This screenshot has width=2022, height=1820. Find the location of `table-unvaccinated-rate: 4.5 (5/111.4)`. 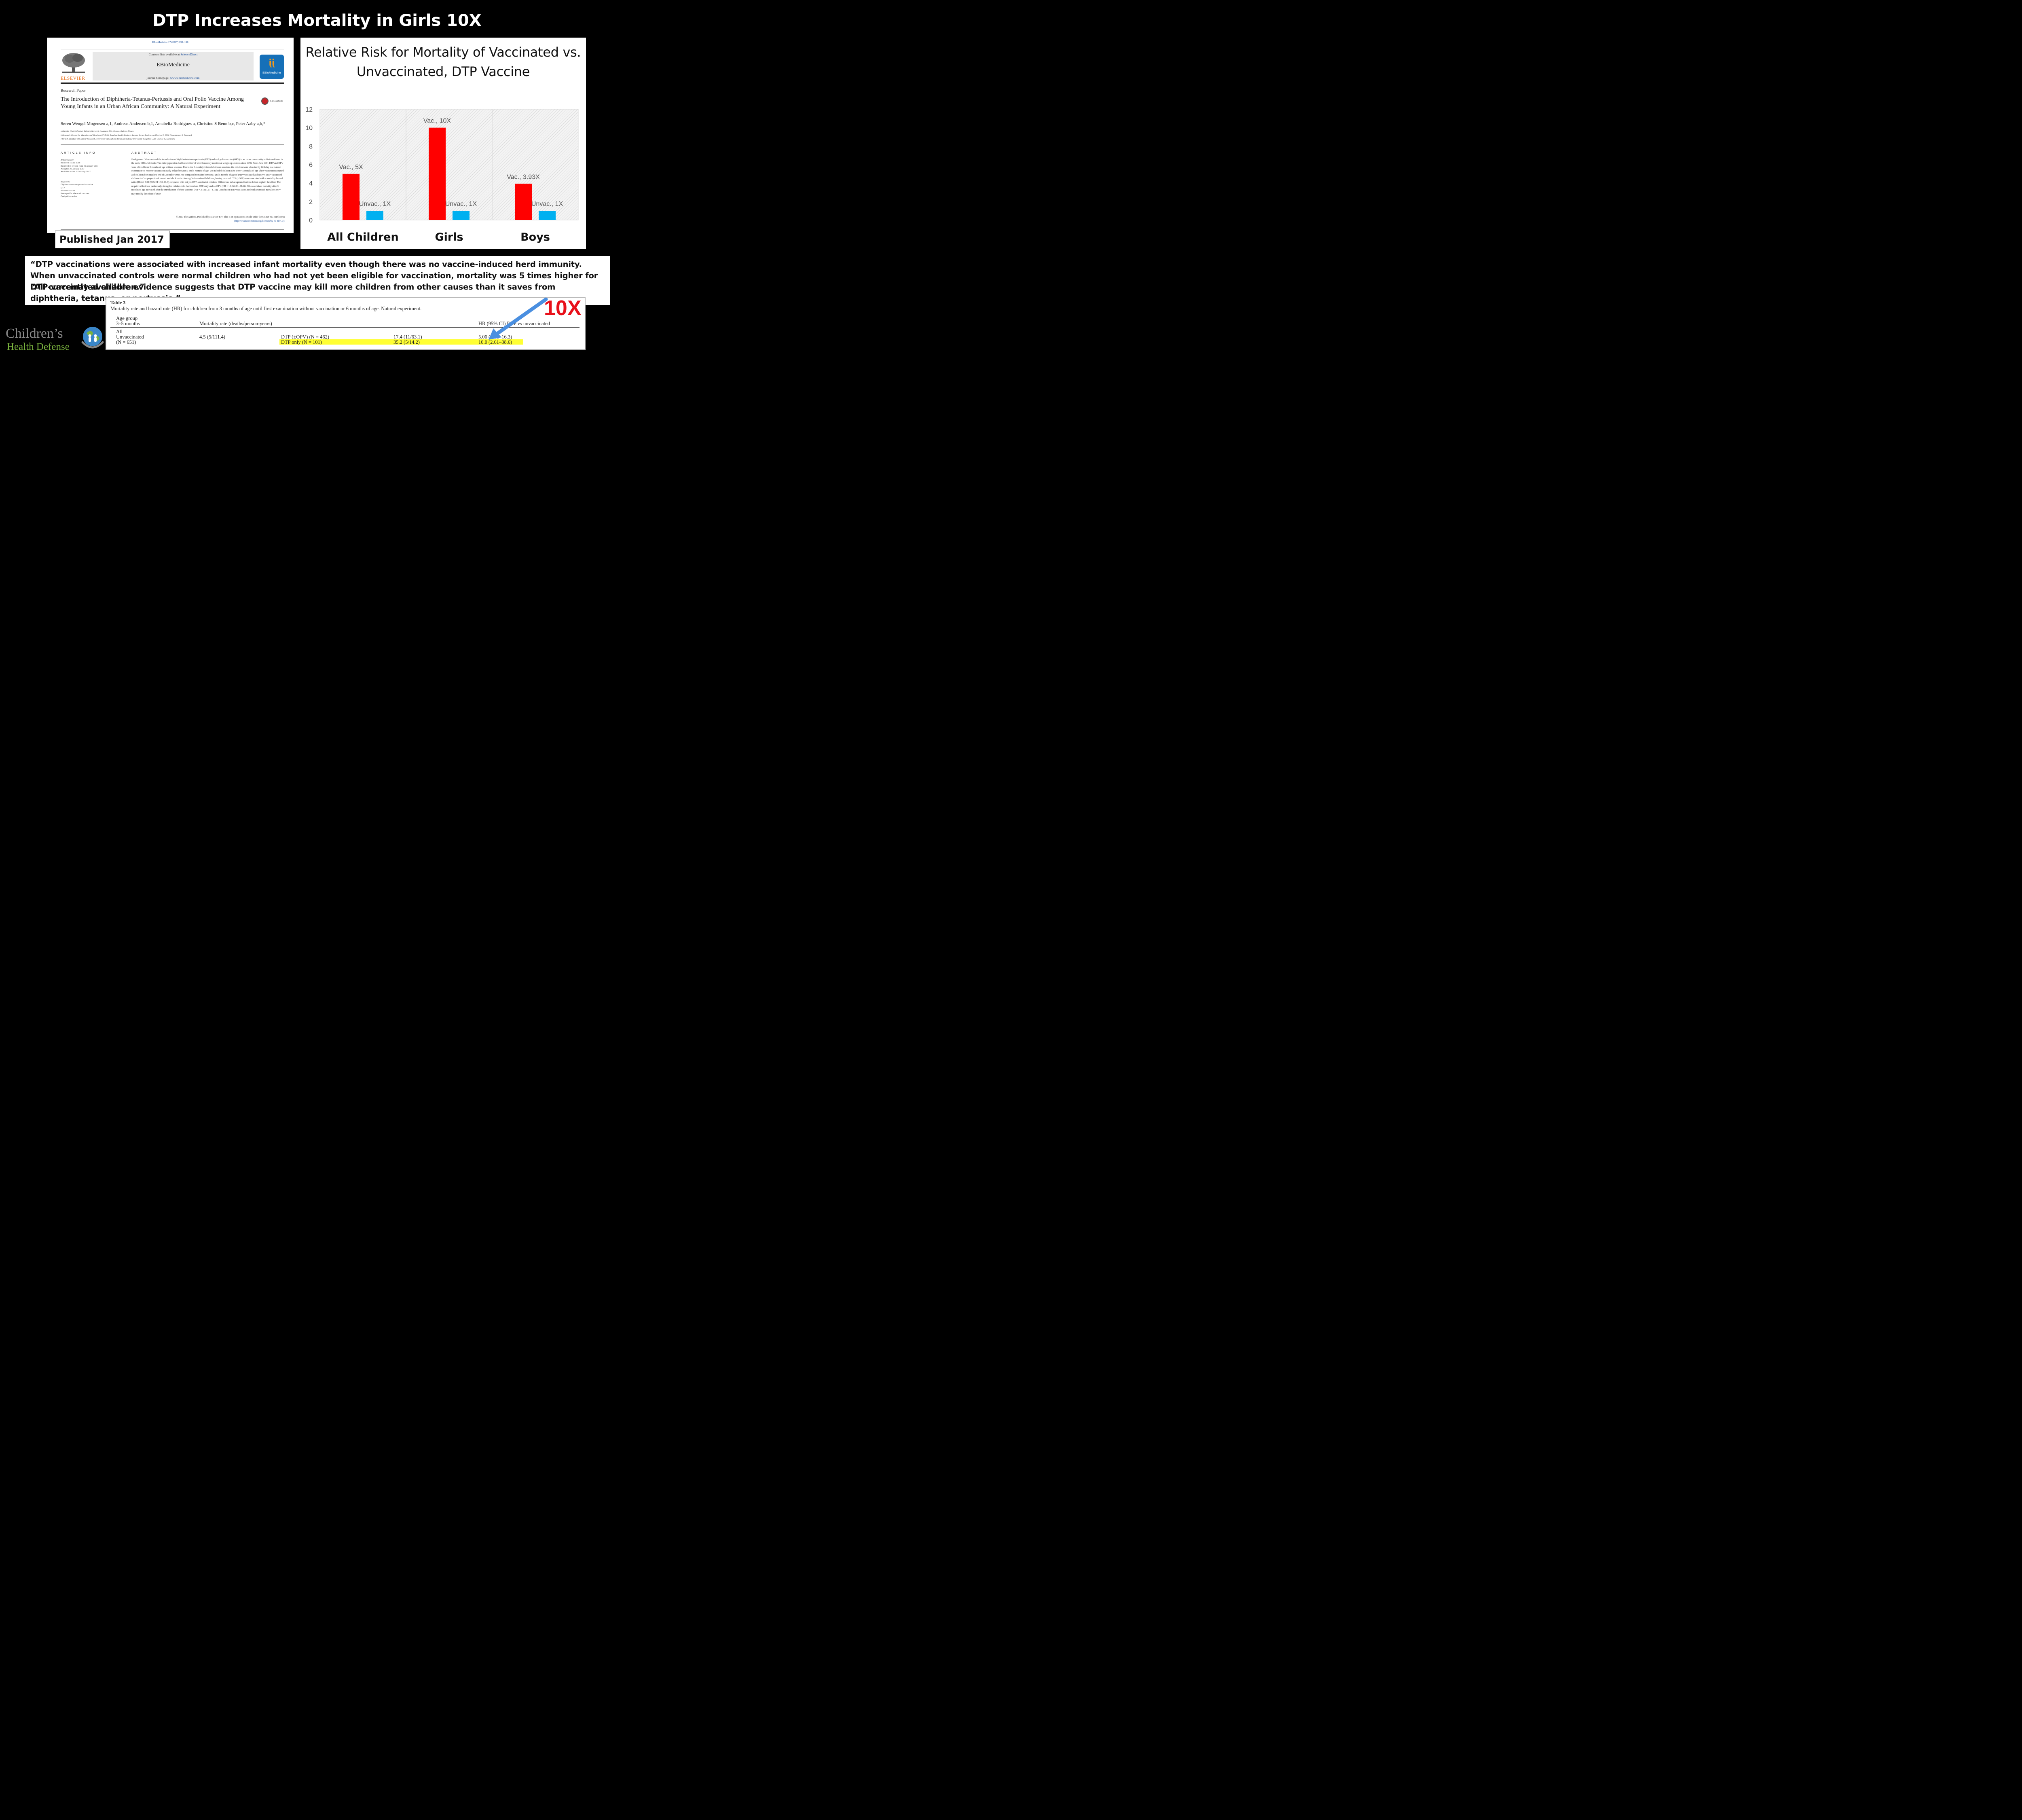

table-unvaccinated-rate: 4.5 (5/111.4) is located at coordinates (212, 337).